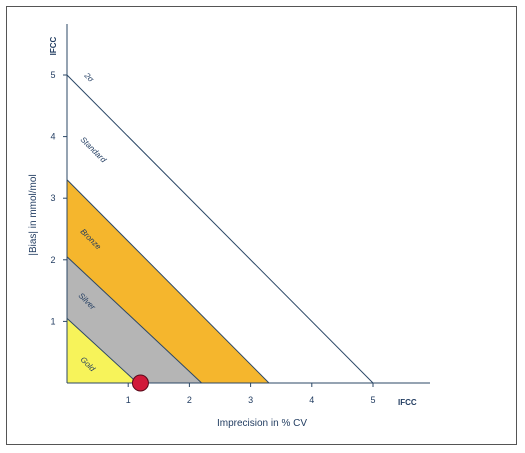 This screenshot has width=525, height=453. Describe the element at coordinates (311, 400) in the screenshot. I see `x-tick-label: 4` at that location.